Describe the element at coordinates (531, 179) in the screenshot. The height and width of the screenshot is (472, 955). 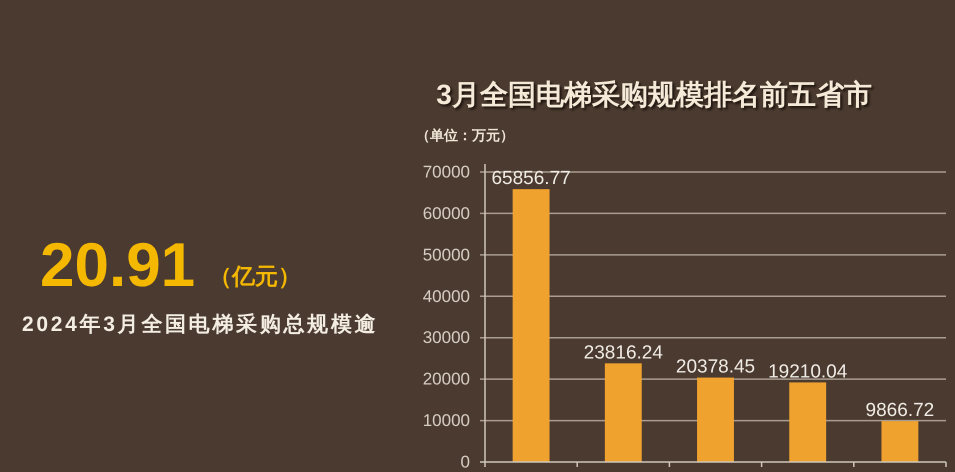
I see `data-label: 65856.77` at that location.